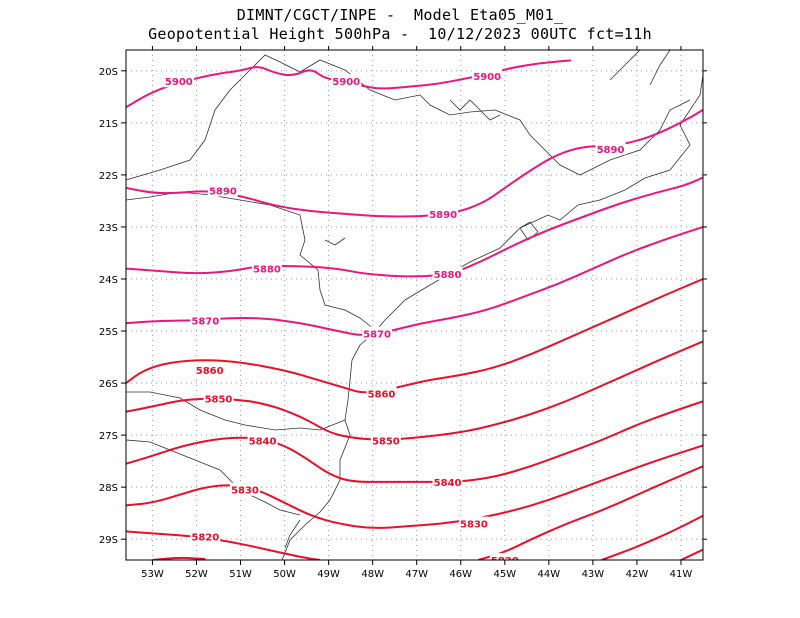 Image resolution: width=800 pixels, height=618 pixels. Describe the element at coordinates (108, 228) in the screenshot. I see `y-tick-label: 23S` at that location.